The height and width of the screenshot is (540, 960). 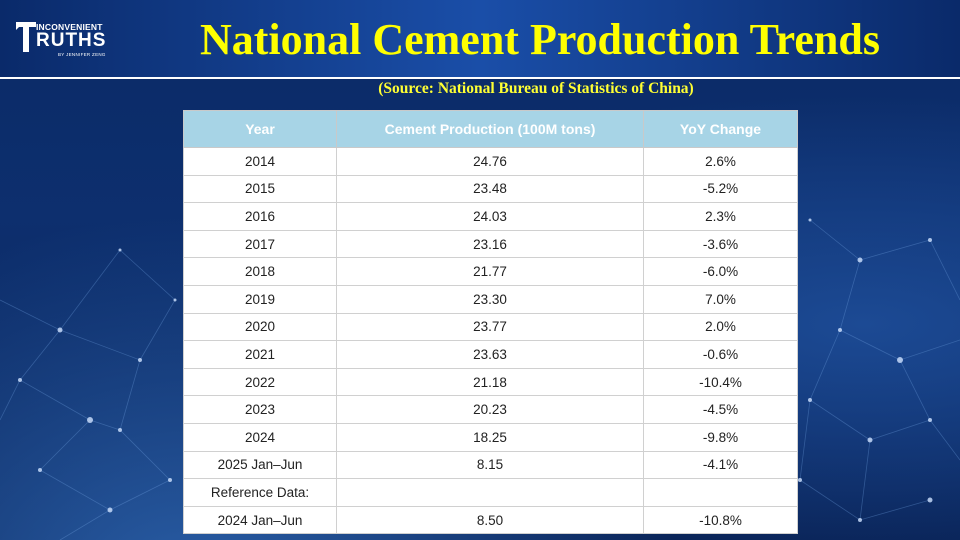 What do you see at coordinates (260, 299) in the screenshot?
I see `cell-year: 2019` at bounding box center [260, 299].